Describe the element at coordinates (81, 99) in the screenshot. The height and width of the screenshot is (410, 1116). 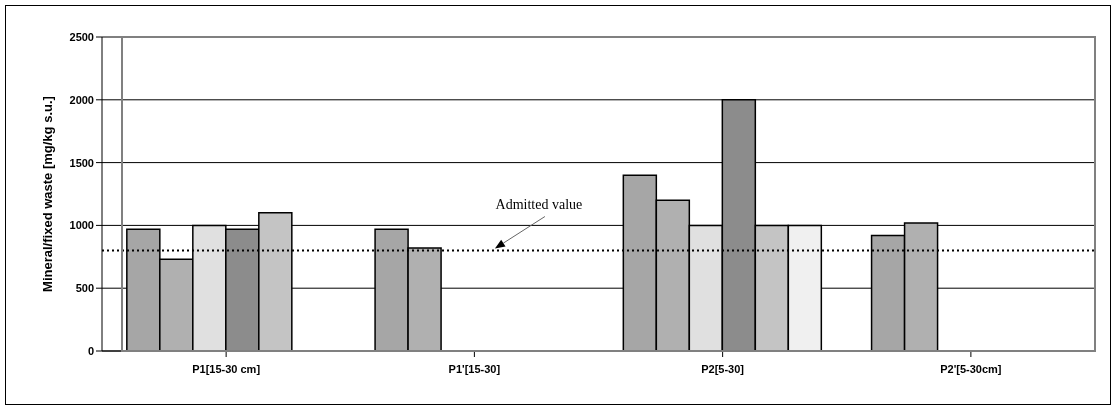
I see `y-tick-label: 2000` at that location.